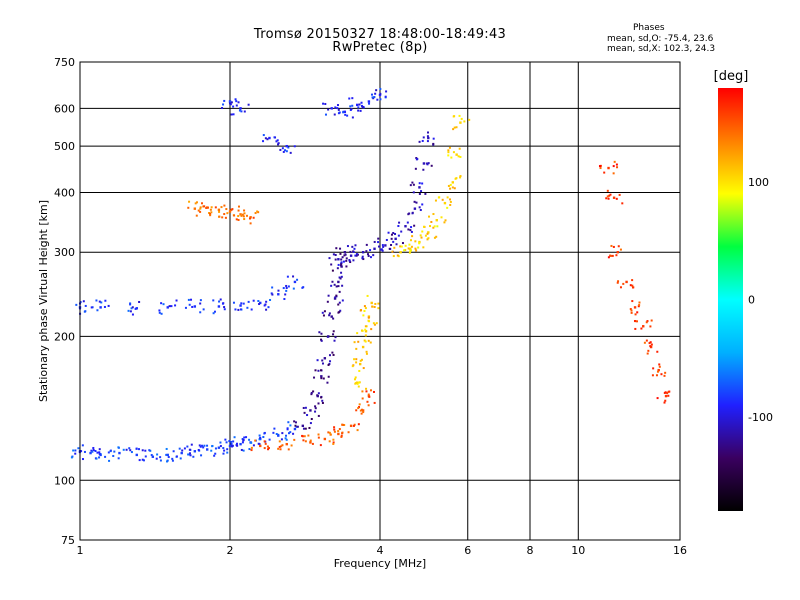  I want to click on x-axis-label: Frequency [MHz], so click(380, 563).